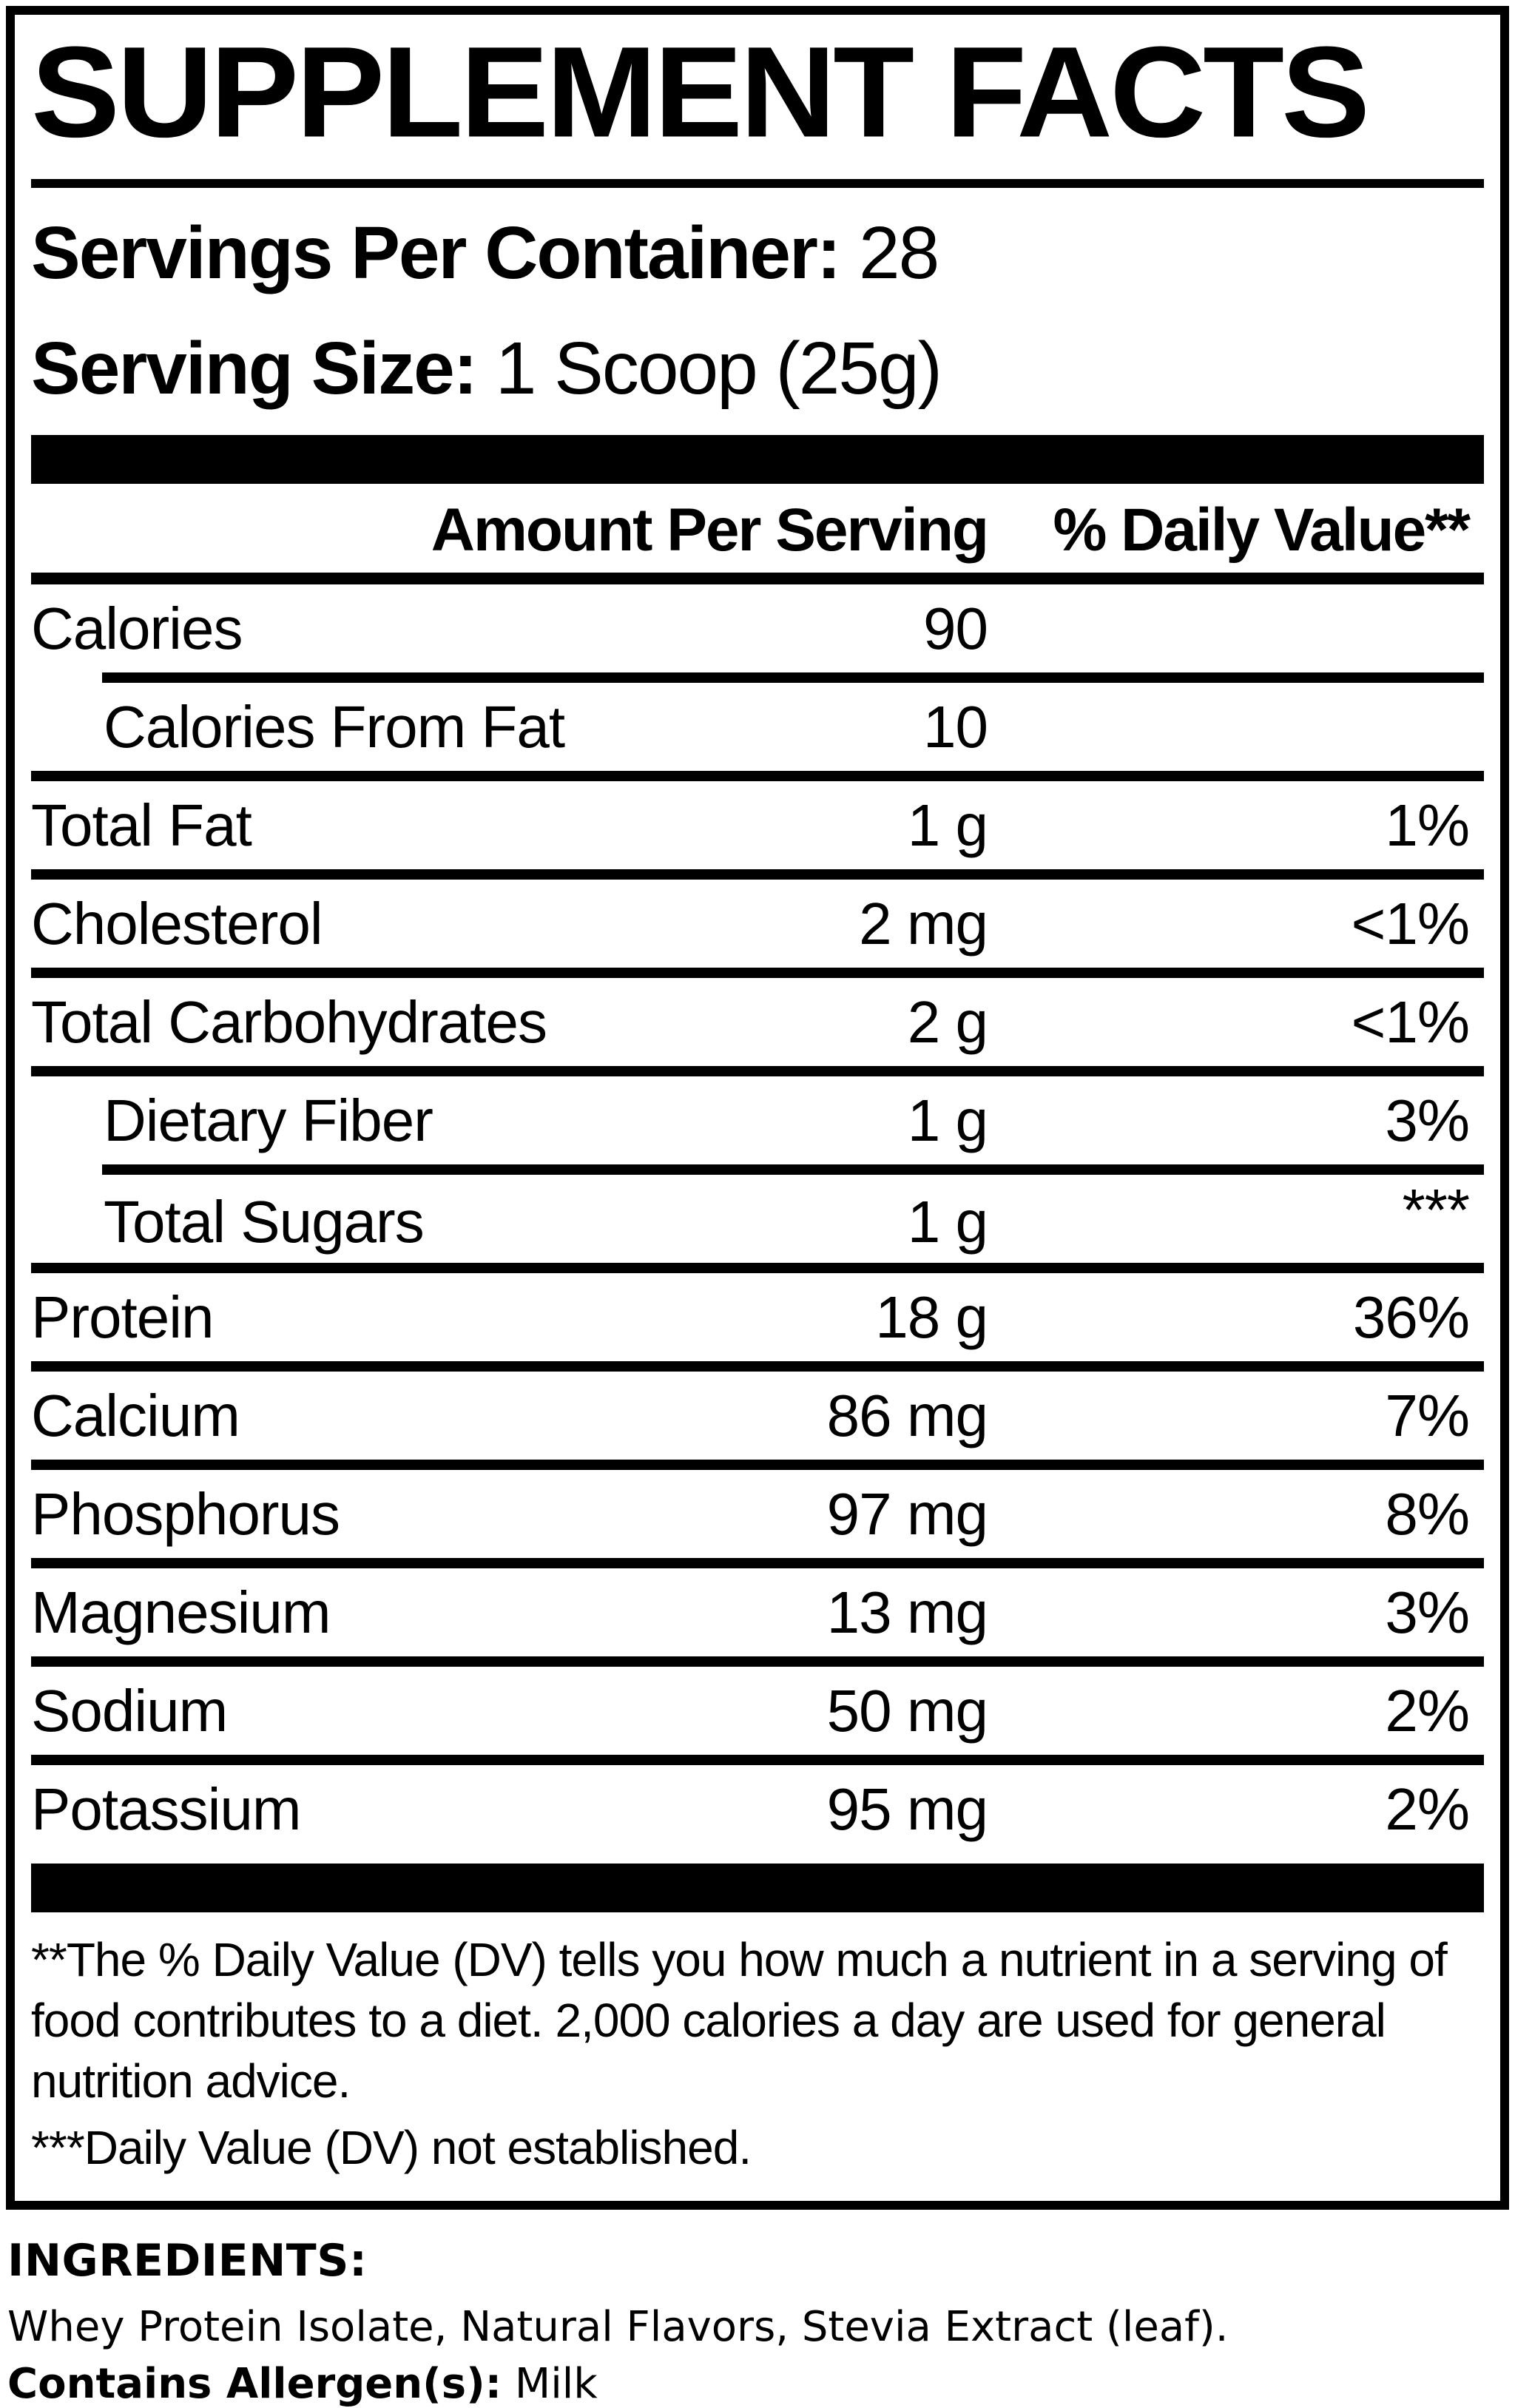 The height and width of the screenshot is (2408, 1515). What do you see at coordinates (1427, 1513) in the screenshot?
I see `nutrient-daily-value: 8%` at bounding box center [1427, 1513].